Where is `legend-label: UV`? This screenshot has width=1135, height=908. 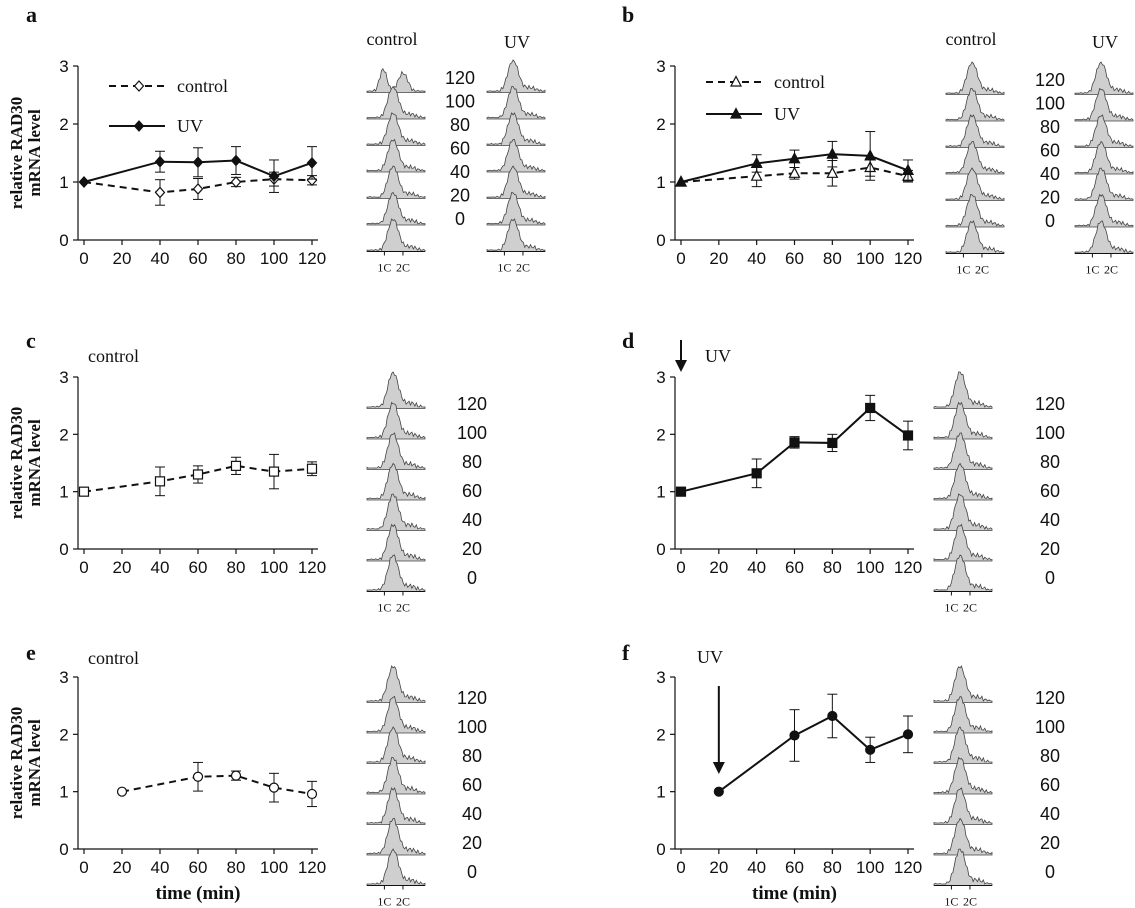
legend-label: UV is located at coordinates (787, 114).